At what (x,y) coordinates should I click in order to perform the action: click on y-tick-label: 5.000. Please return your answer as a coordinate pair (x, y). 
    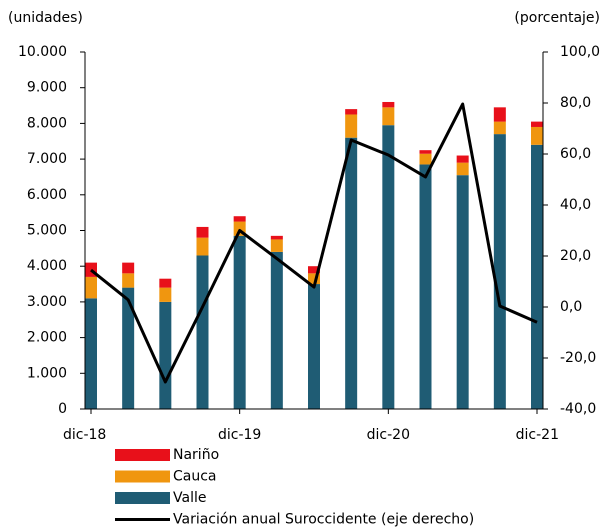
    Looking at the image, I should click on (47, 231).